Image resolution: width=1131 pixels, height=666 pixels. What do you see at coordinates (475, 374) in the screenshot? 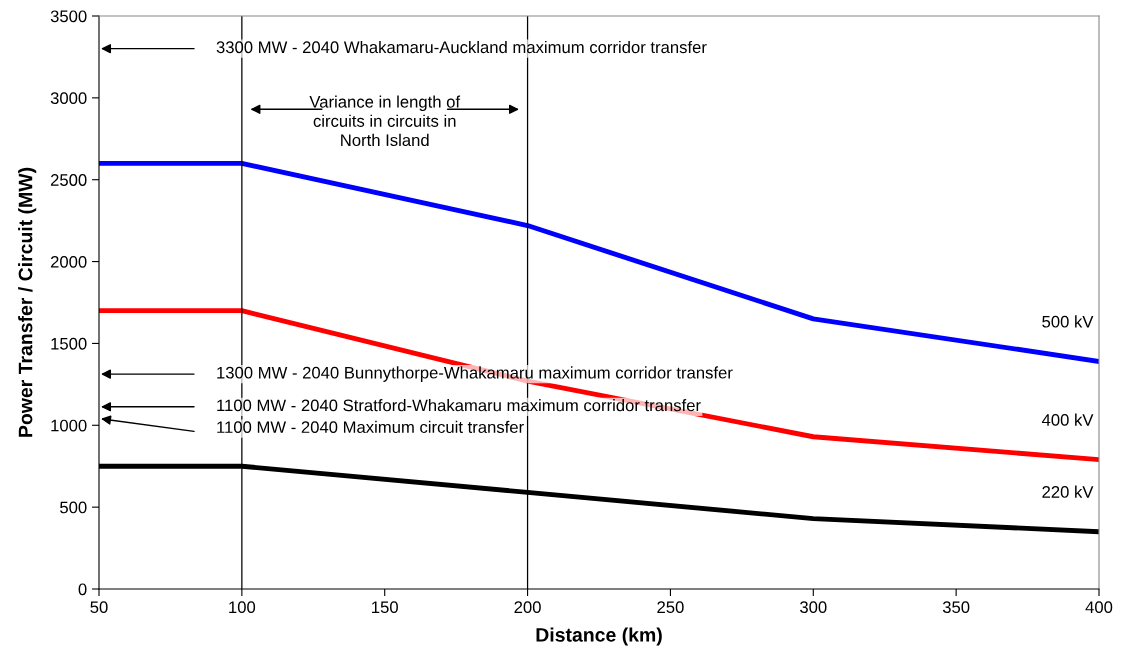
I see `annotation: 1300 MW - 2040 Bunnythorpe-Whakamaru maximum corridor transfer` at bounding box center [475, 374].